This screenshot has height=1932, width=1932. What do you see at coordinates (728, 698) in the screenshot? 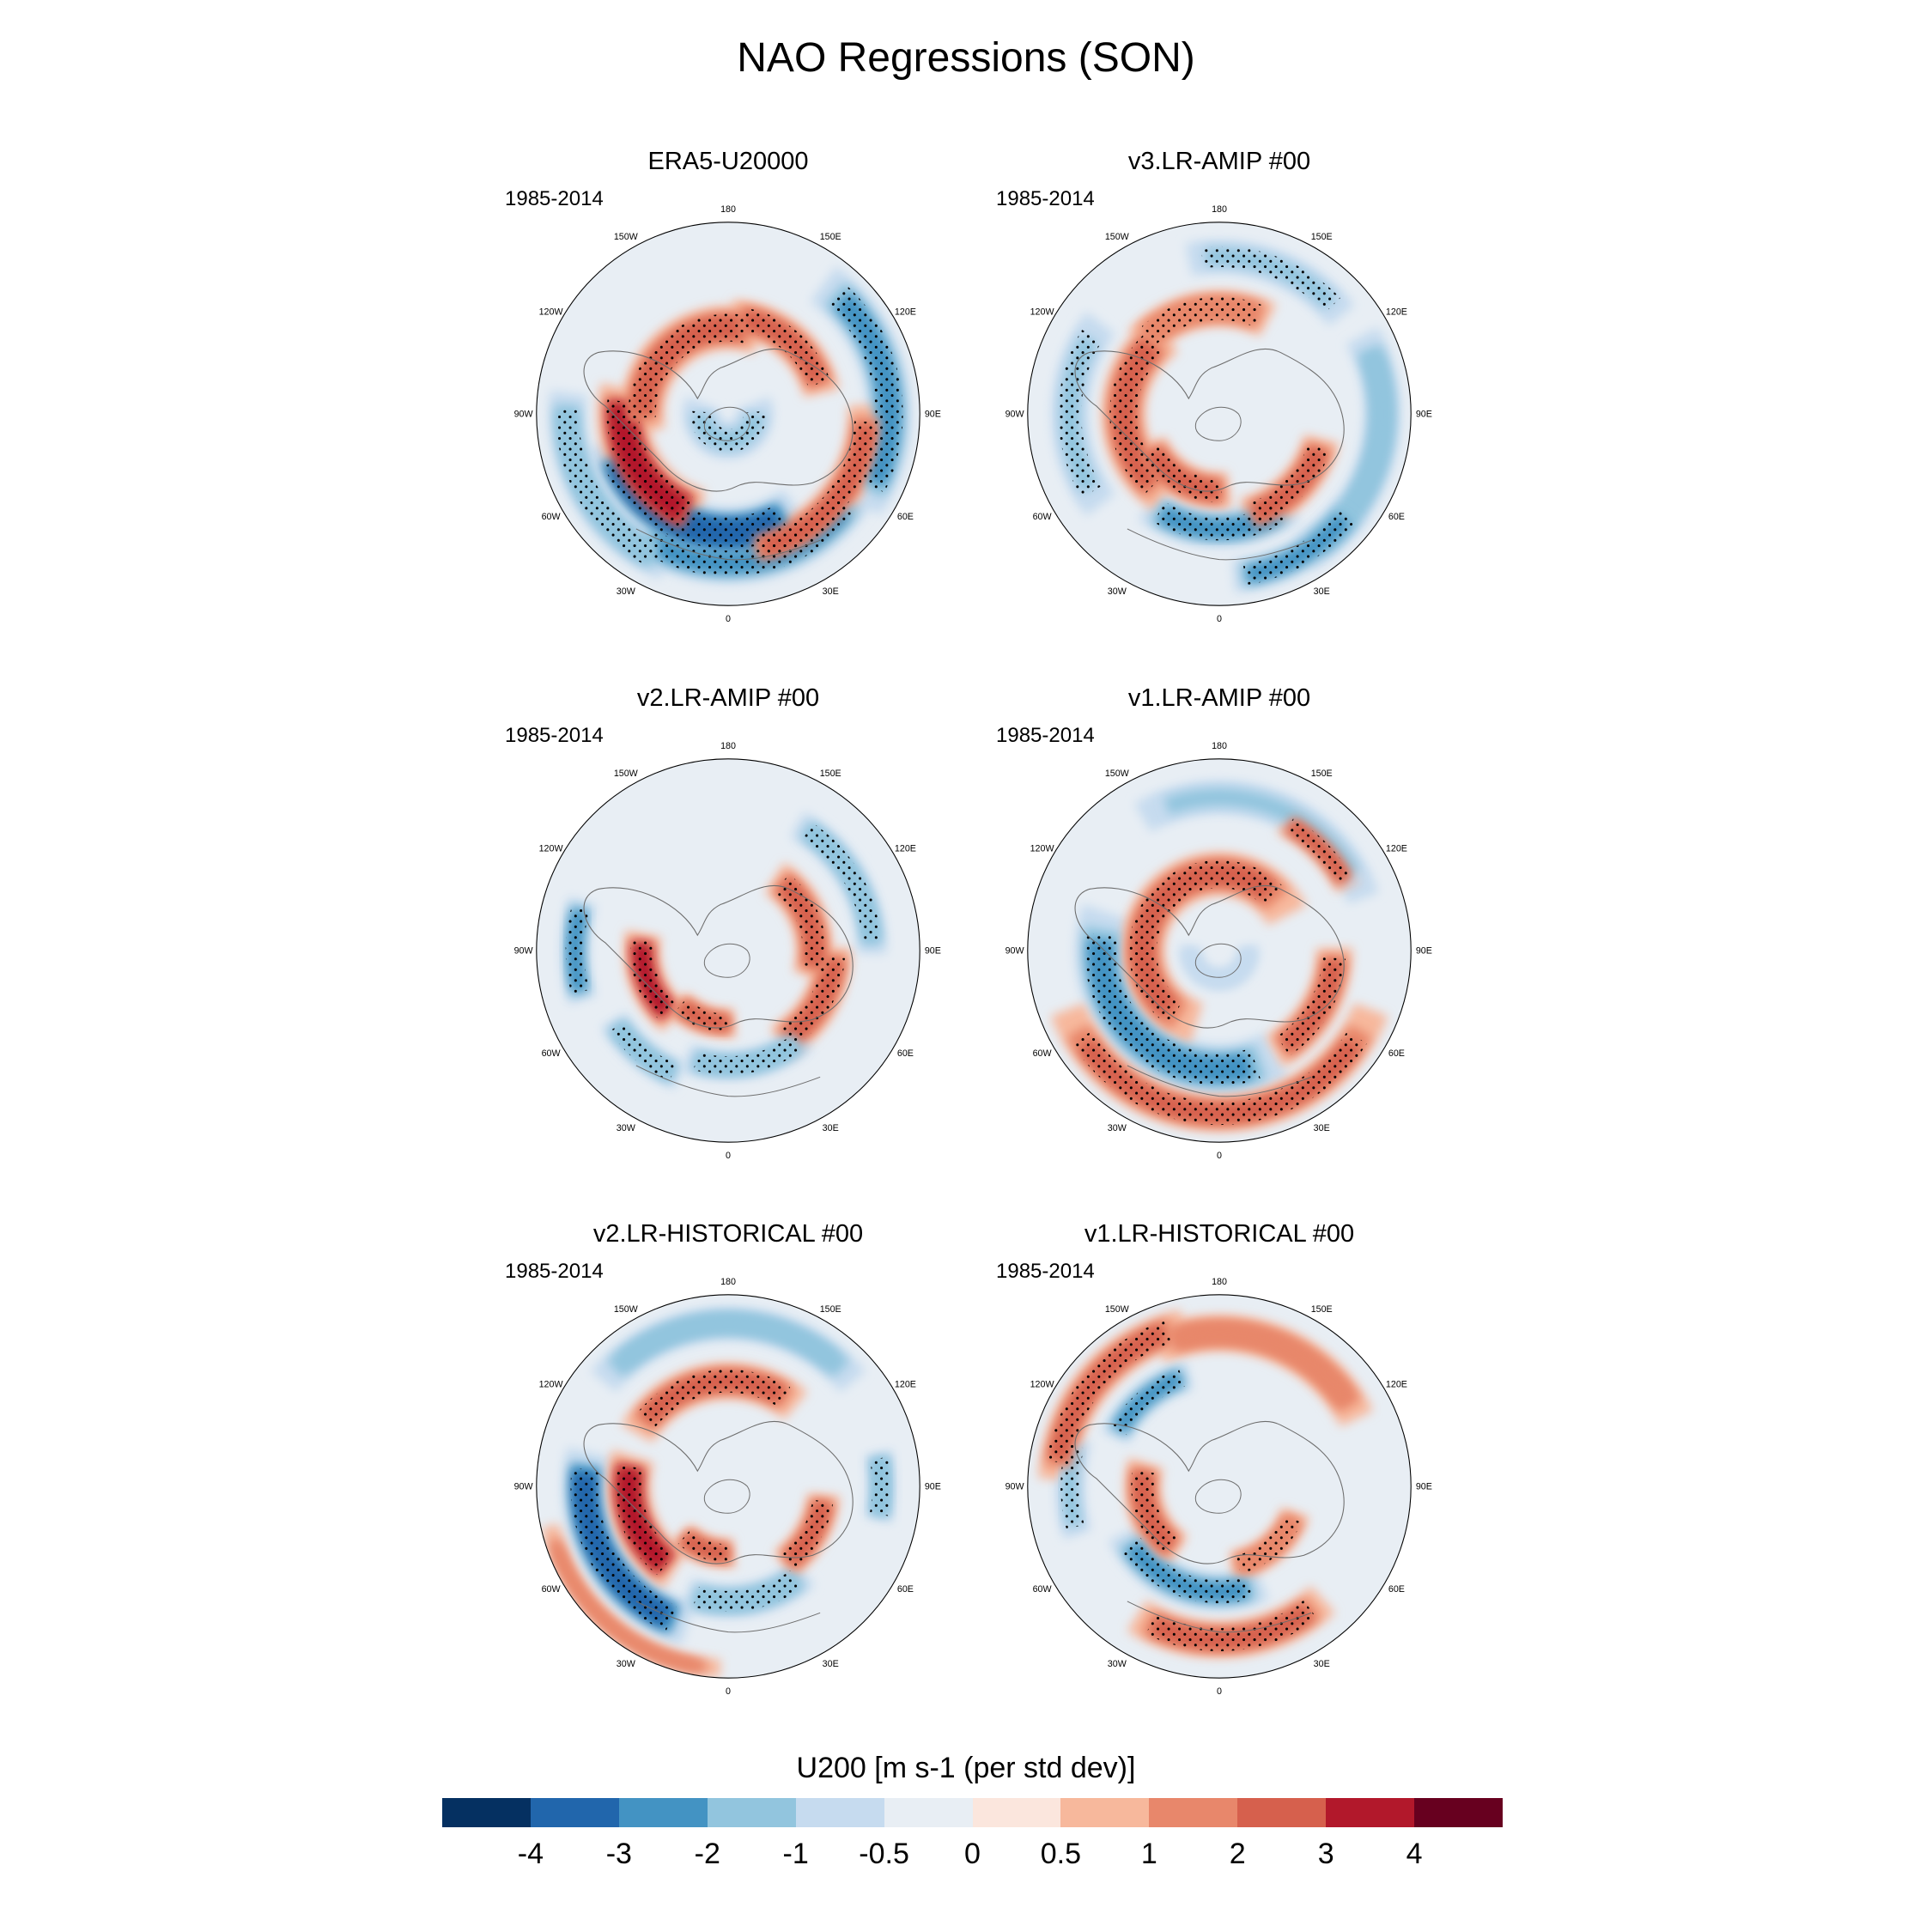
I see `panel-title: v2.LR-AMIP #00` at bounding box center [728, 698].